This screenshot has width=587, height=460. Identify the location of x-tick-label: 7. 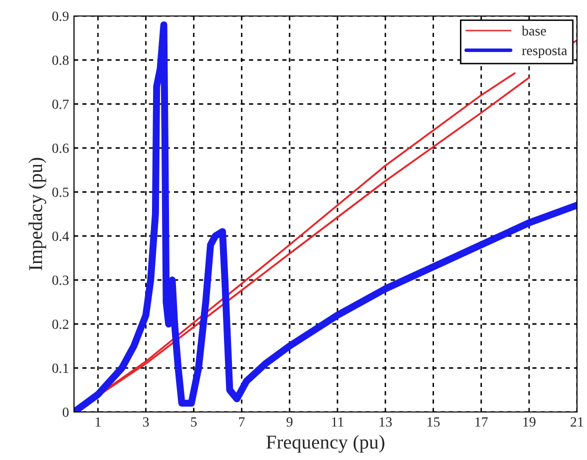
(242, 421).